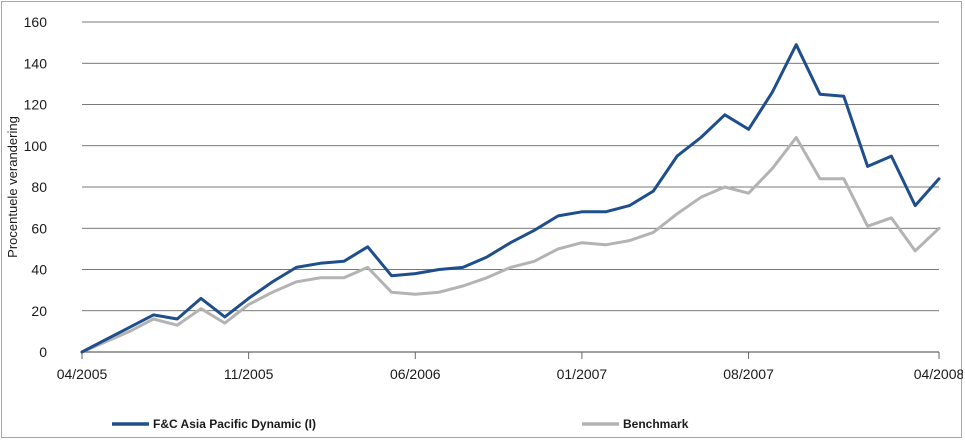  I want to click on x-tick-label: 04/2008, so click(938, 374).